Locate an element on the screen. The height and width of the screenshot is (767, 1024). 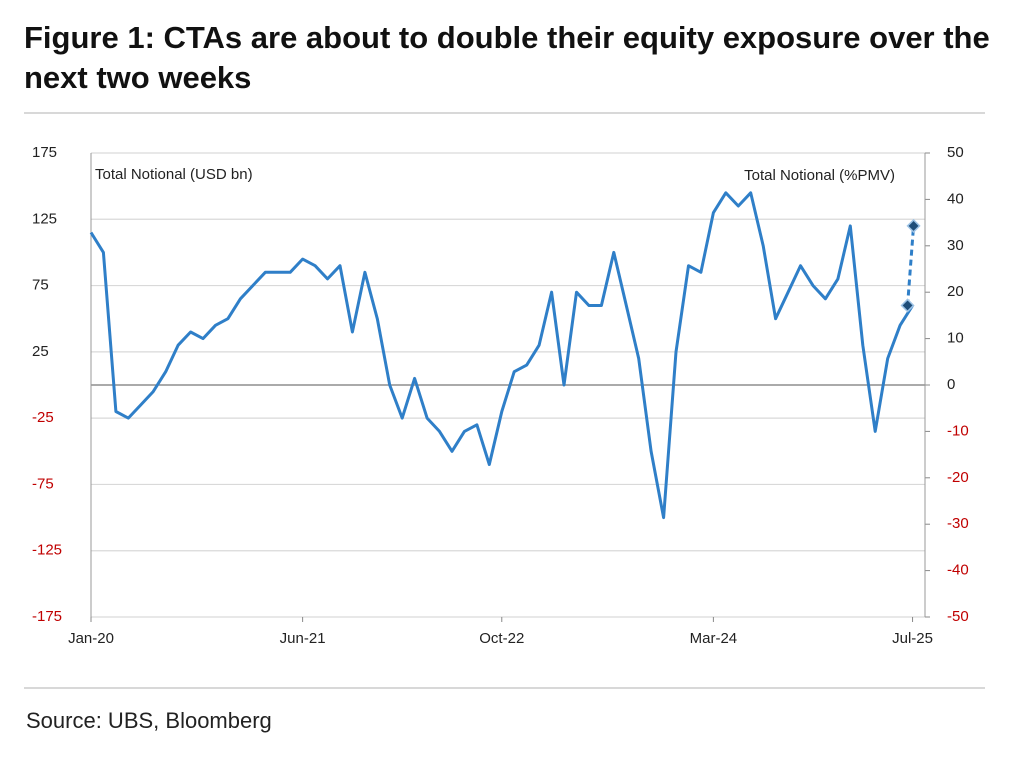
y-tick-label: 125 is located at coordinates (44, 218).